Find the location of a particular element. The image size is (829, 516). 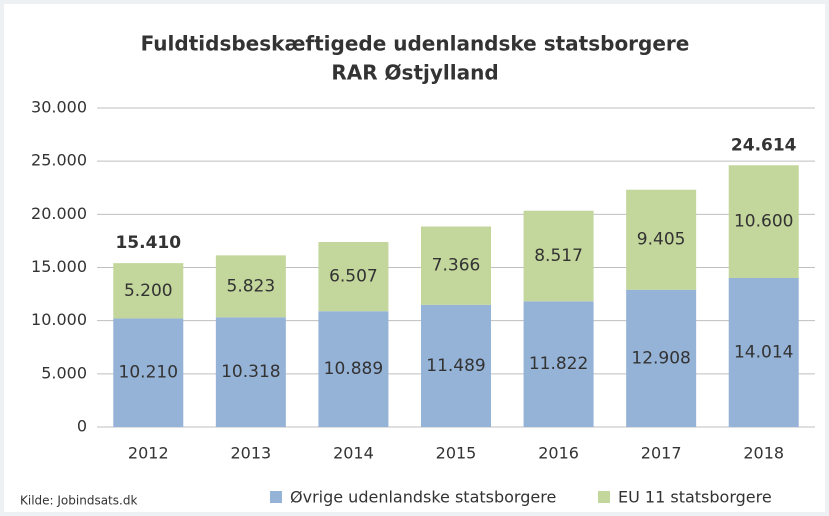

total-label: 24.614 is located at coordinates (764, 145).